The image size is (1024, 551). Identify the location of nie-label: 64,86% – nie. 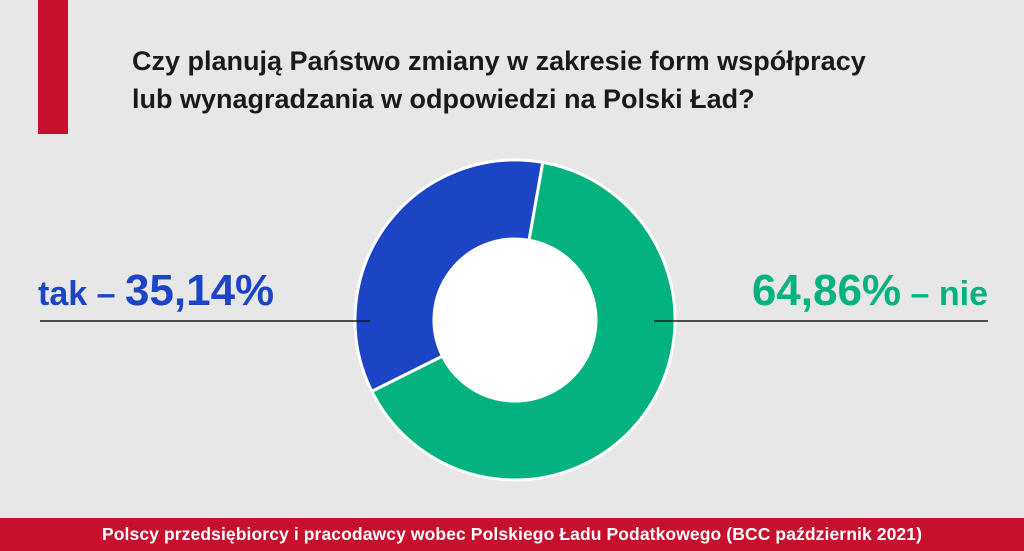
(870, 290).